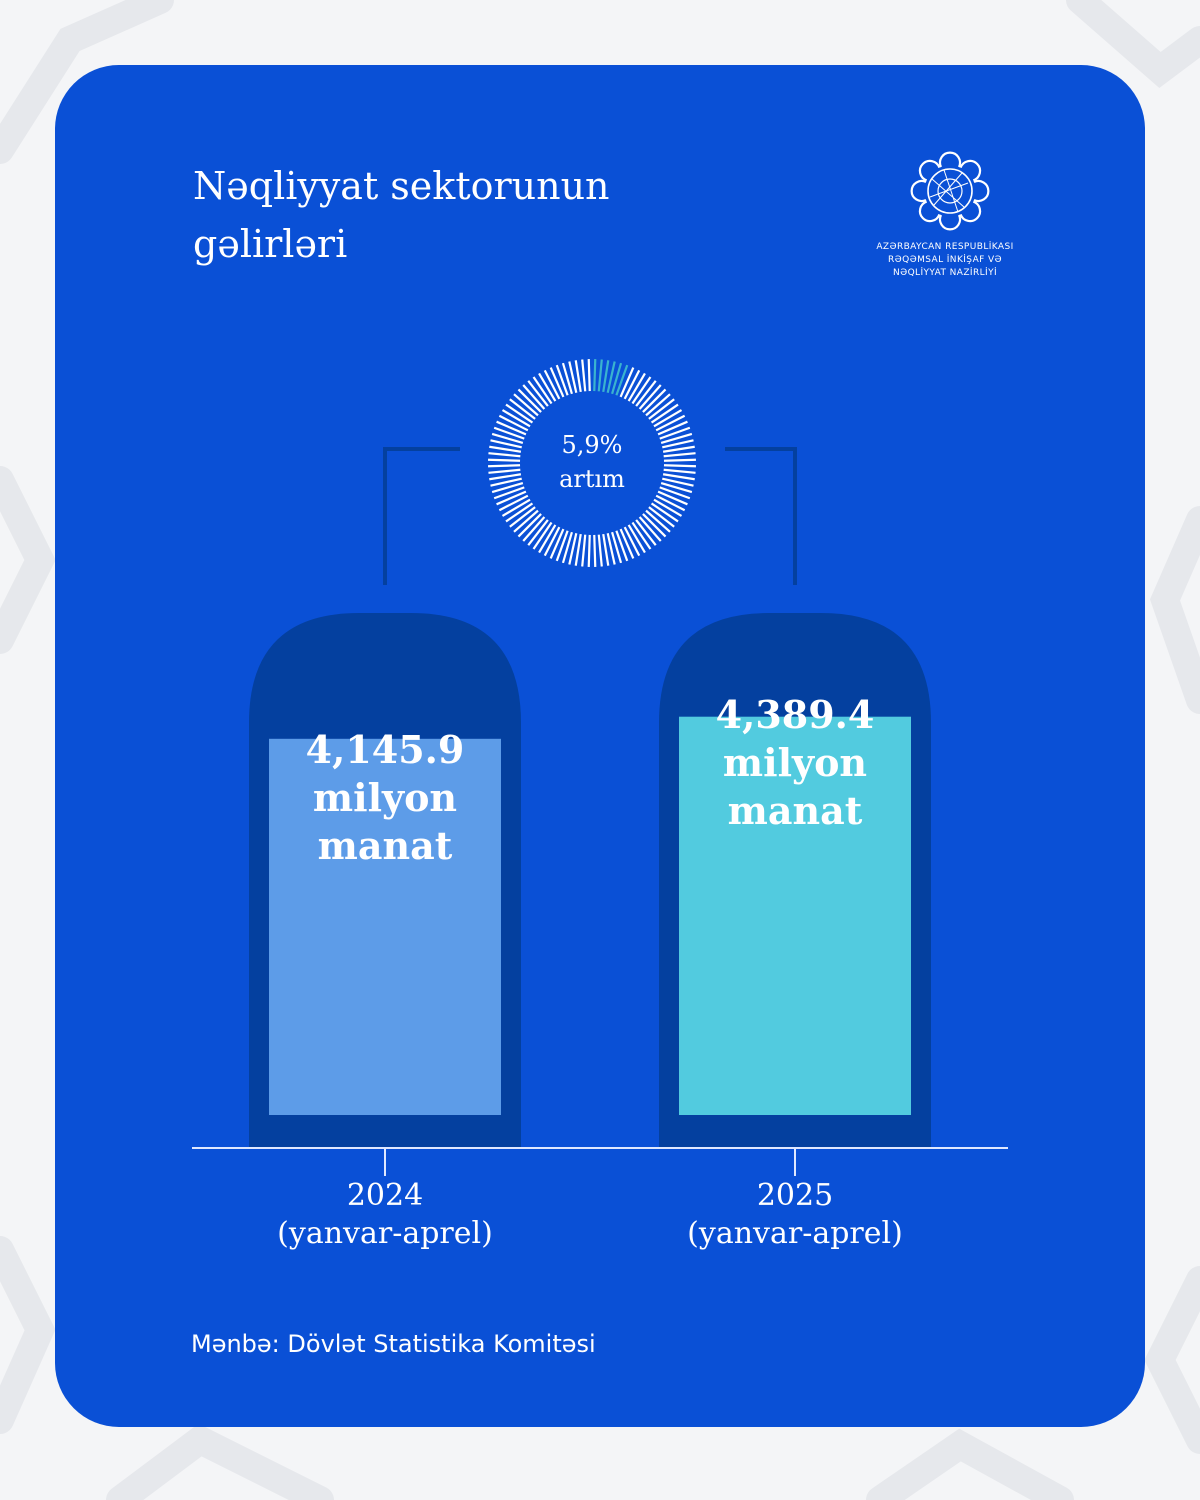 This screenshot has width=1200, height=1500. Describe the element at coordinates (385, 749) in the screenshot. I see `value-label-2024: 4,145.9` at that location.